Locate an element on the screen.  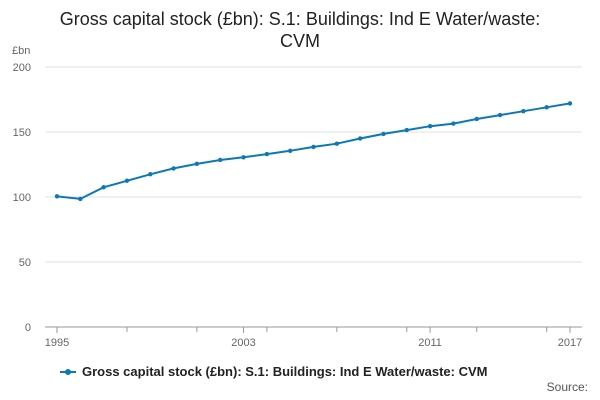
x-tick-label-2017: 2017 is located at coordinates (570, 343).